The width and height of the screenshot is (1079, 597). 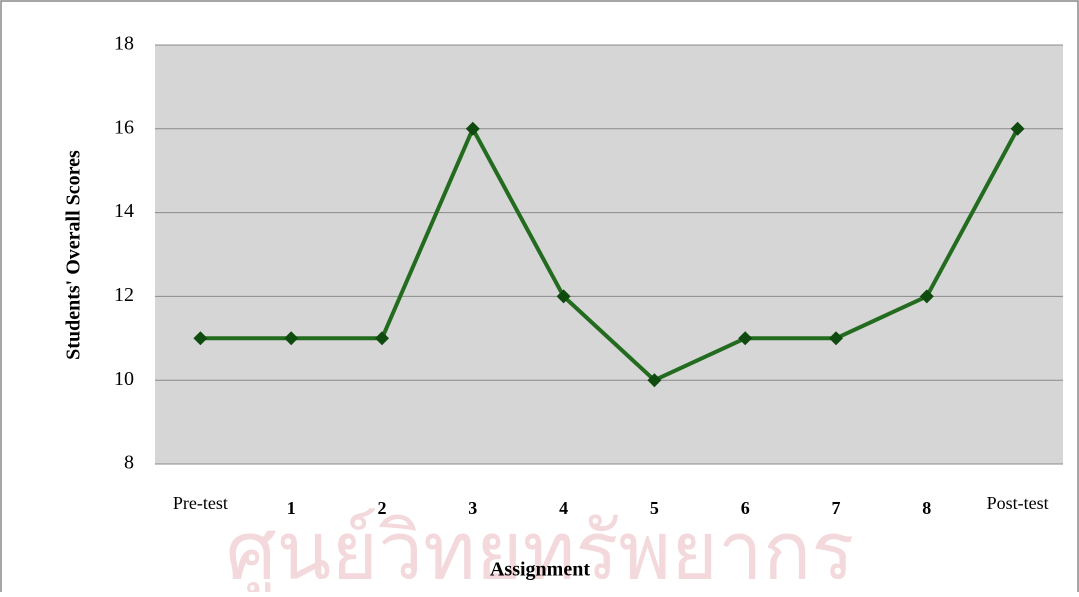 I want to click on x-tick-label: 6, so click(x=745, y=508).